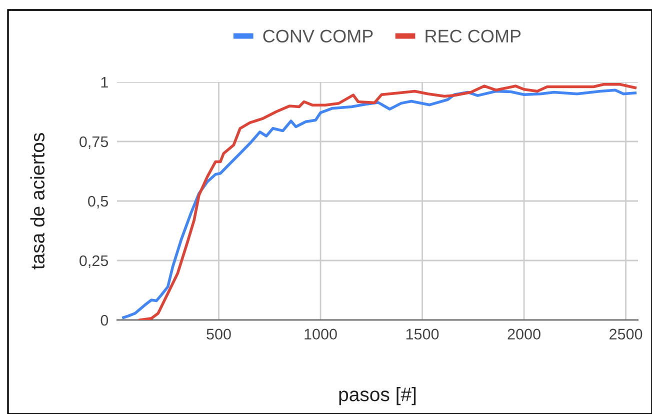  I want to click on x-tick-label: 1500, so click(422, 334).